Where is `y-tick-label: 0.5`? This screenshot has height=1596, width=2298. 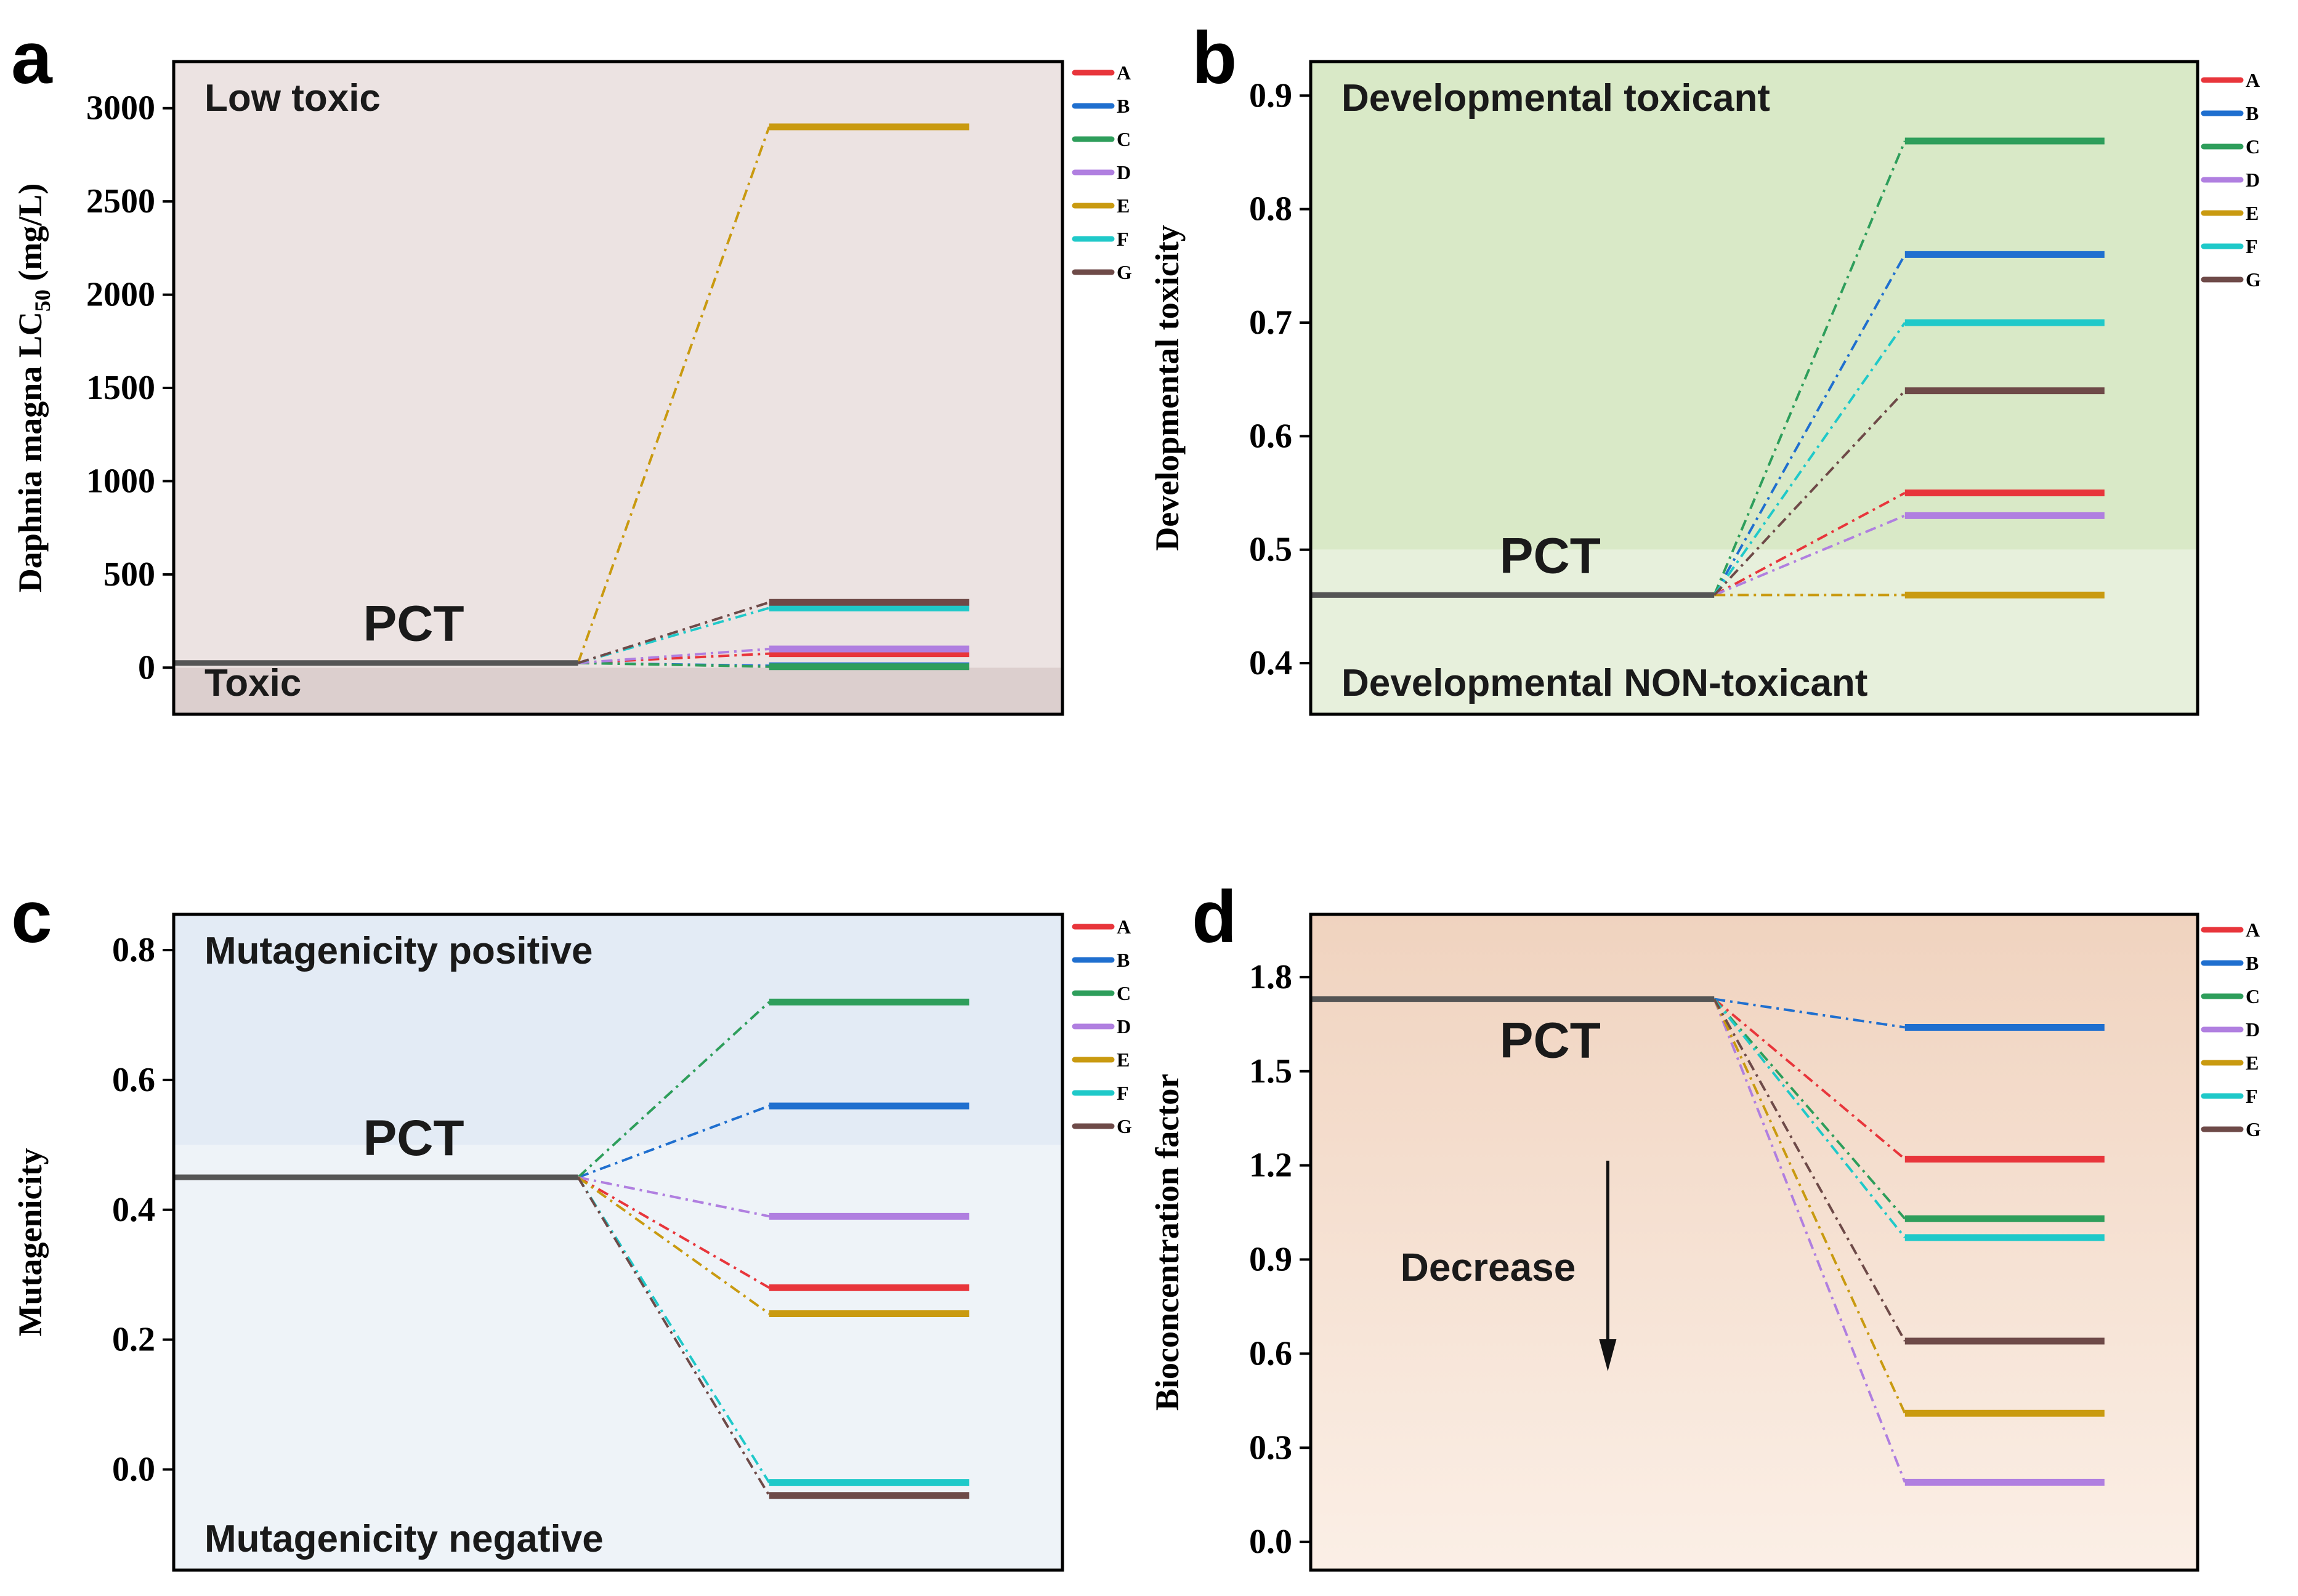 y-tick-label: 0.5 is located at coordinates (1270, 550).